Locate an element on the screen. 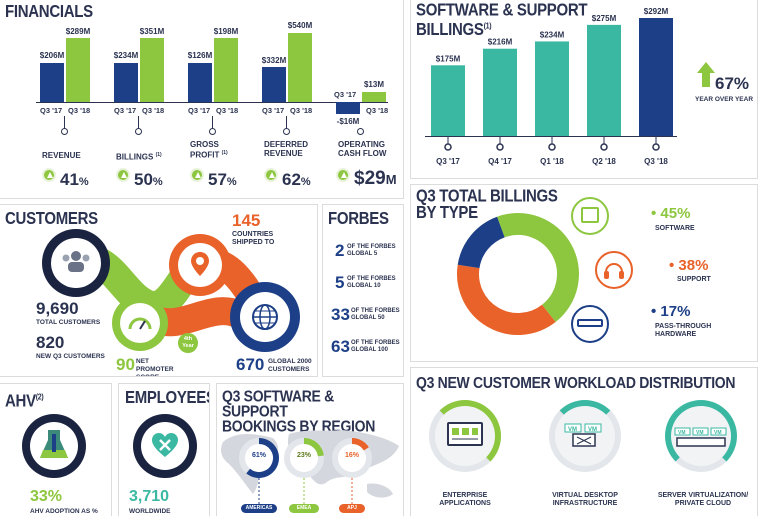 The width and height of the screenshot is (780, 516). support-circle is located at coordinates (614, 270).